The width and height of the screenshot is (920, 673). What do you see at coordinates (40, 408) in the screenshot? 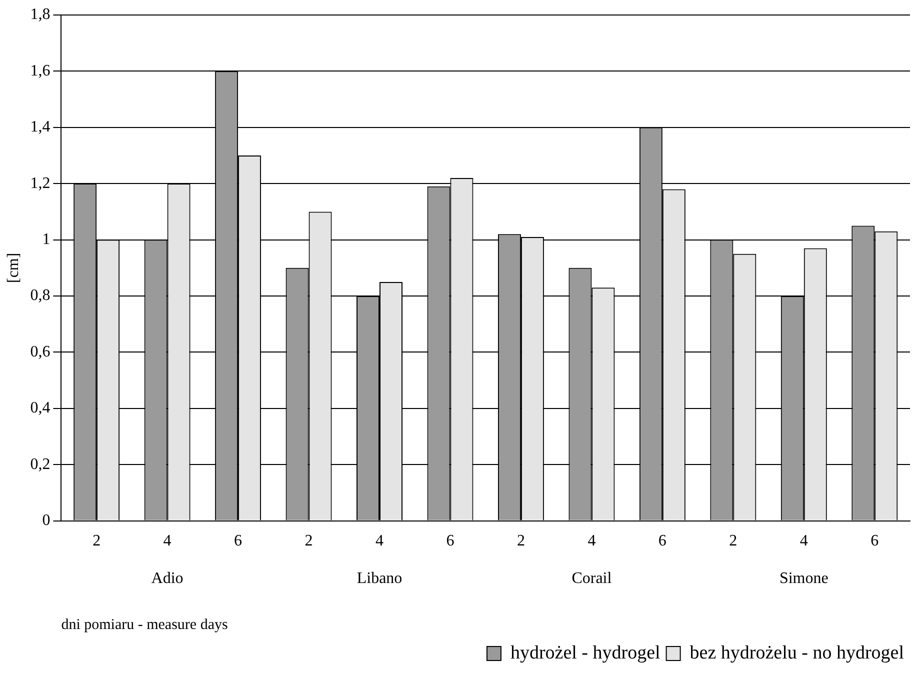
I see `y-tick-label: 0,4` at bounding box center [40, 408].